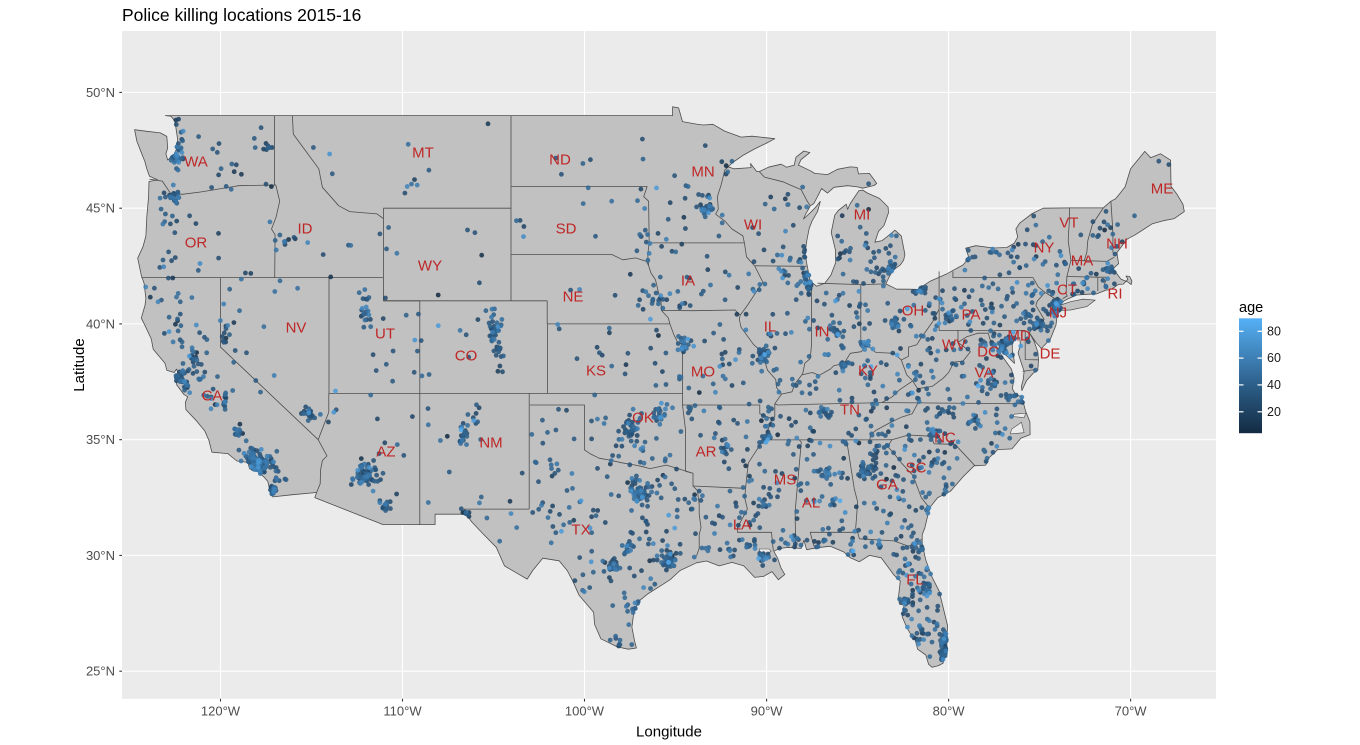  What do you see at coordinates (1274, 412) in the screenshot?
I see `svg-text: 20` at bounding box center [1274, 412].